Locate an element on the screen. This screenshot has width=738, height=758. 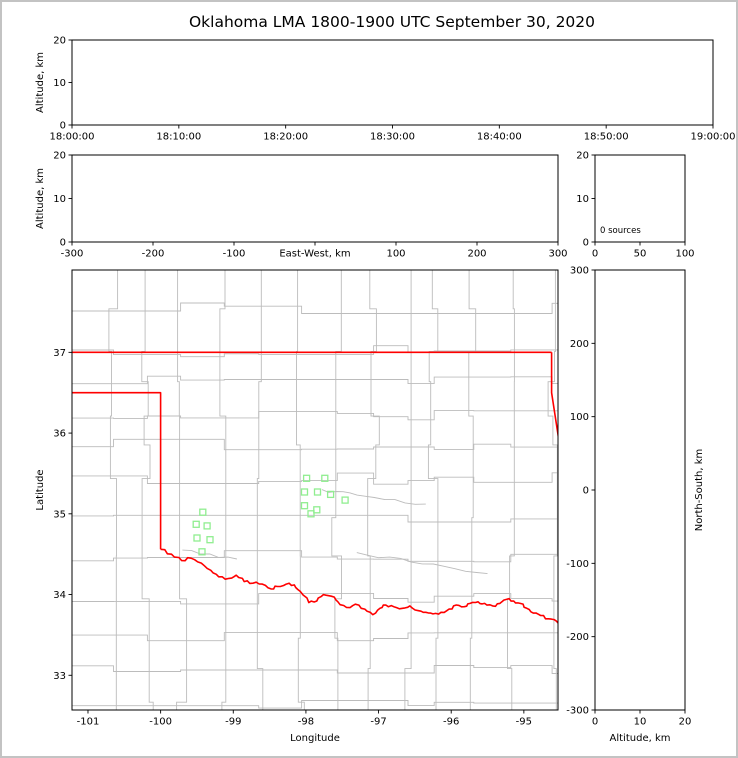
x-tick-label: 100 is located at coordinates (684, 254).